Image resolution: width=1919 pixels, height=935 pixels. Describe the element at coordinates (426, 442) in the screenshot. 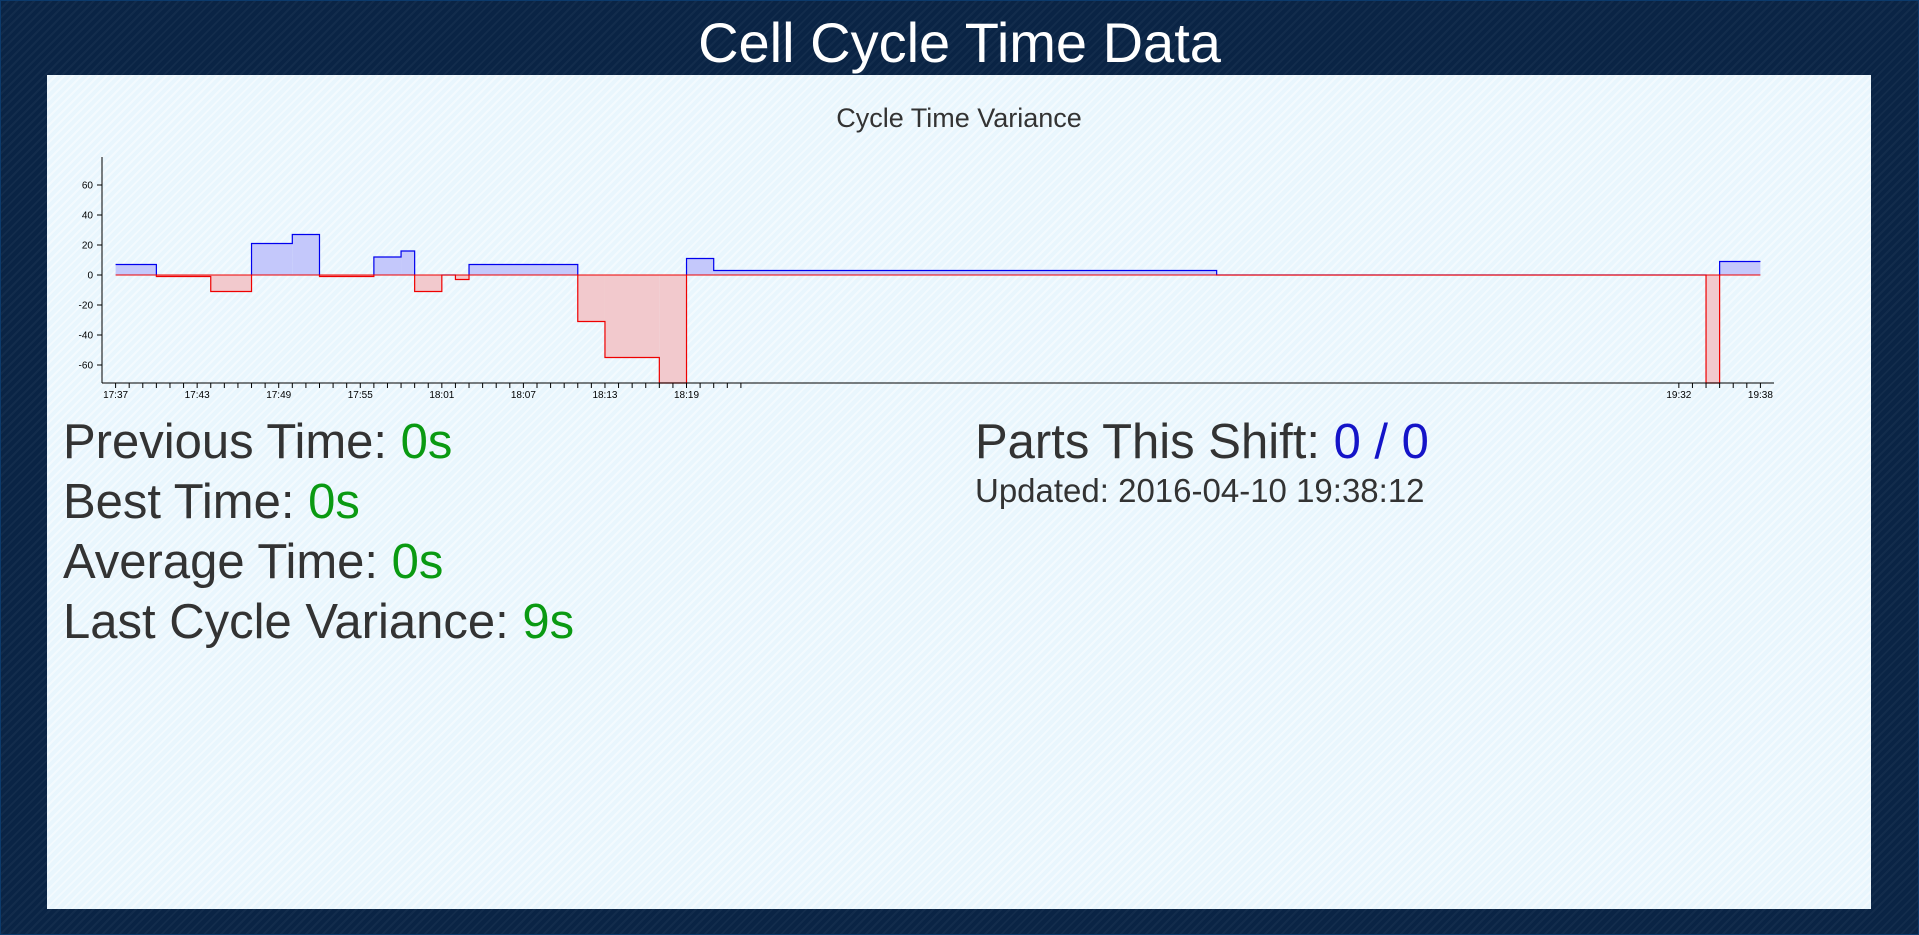

I see `previous-time-value: 0s` at that location.